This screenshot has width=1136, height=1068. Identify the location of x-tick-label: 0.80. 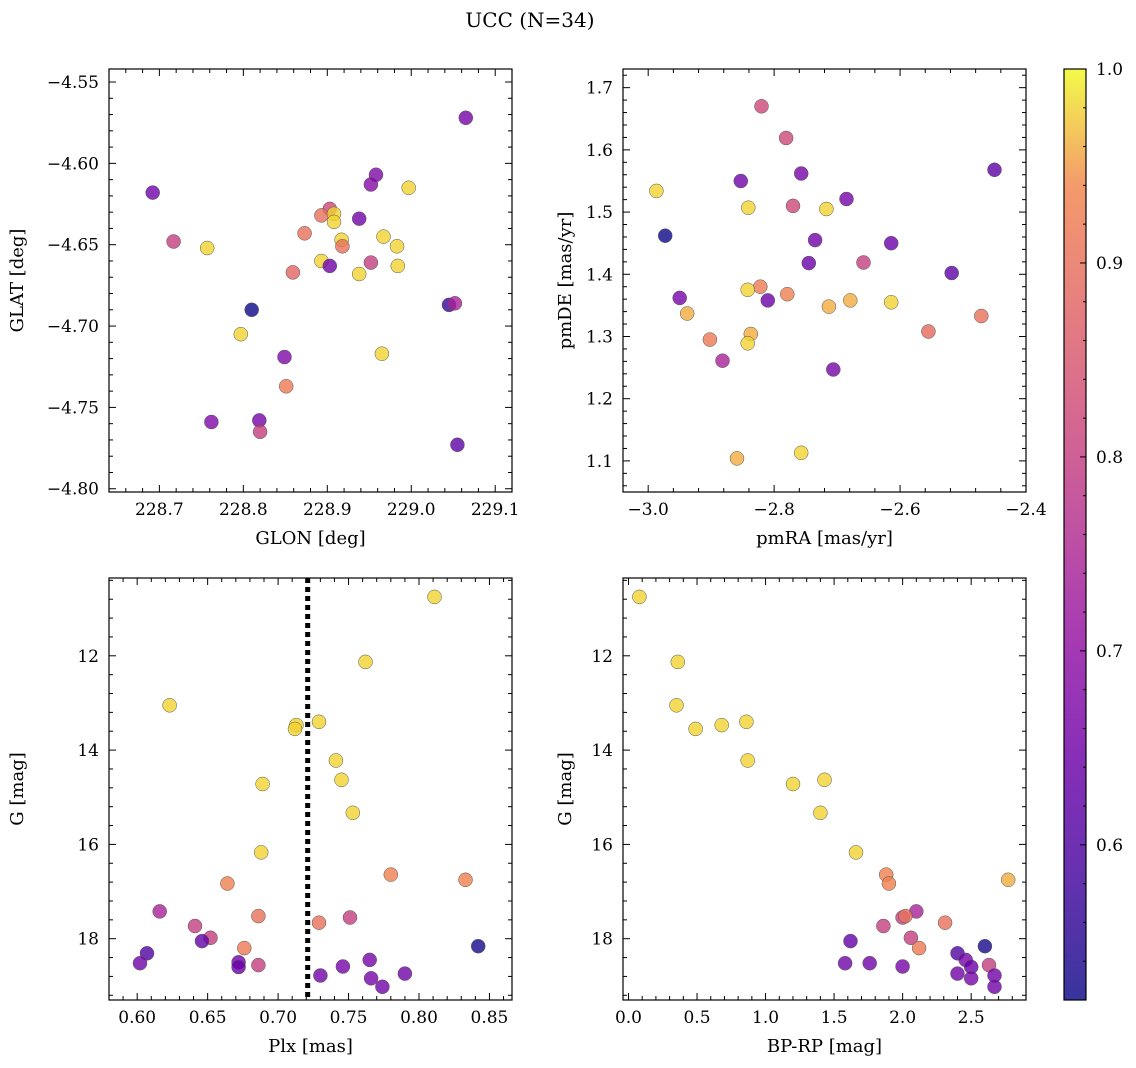
(419, 1018).